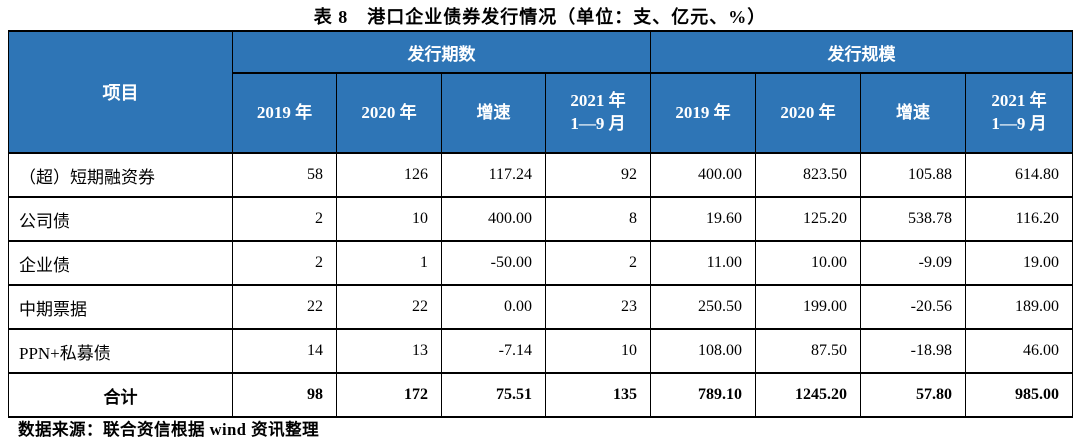 The height and width of the screenshot is (447, 1080). What do you see at coordinates (389, 175) in the screenshot?
I see `value-cell: 126` at bounding box center [389, 175].